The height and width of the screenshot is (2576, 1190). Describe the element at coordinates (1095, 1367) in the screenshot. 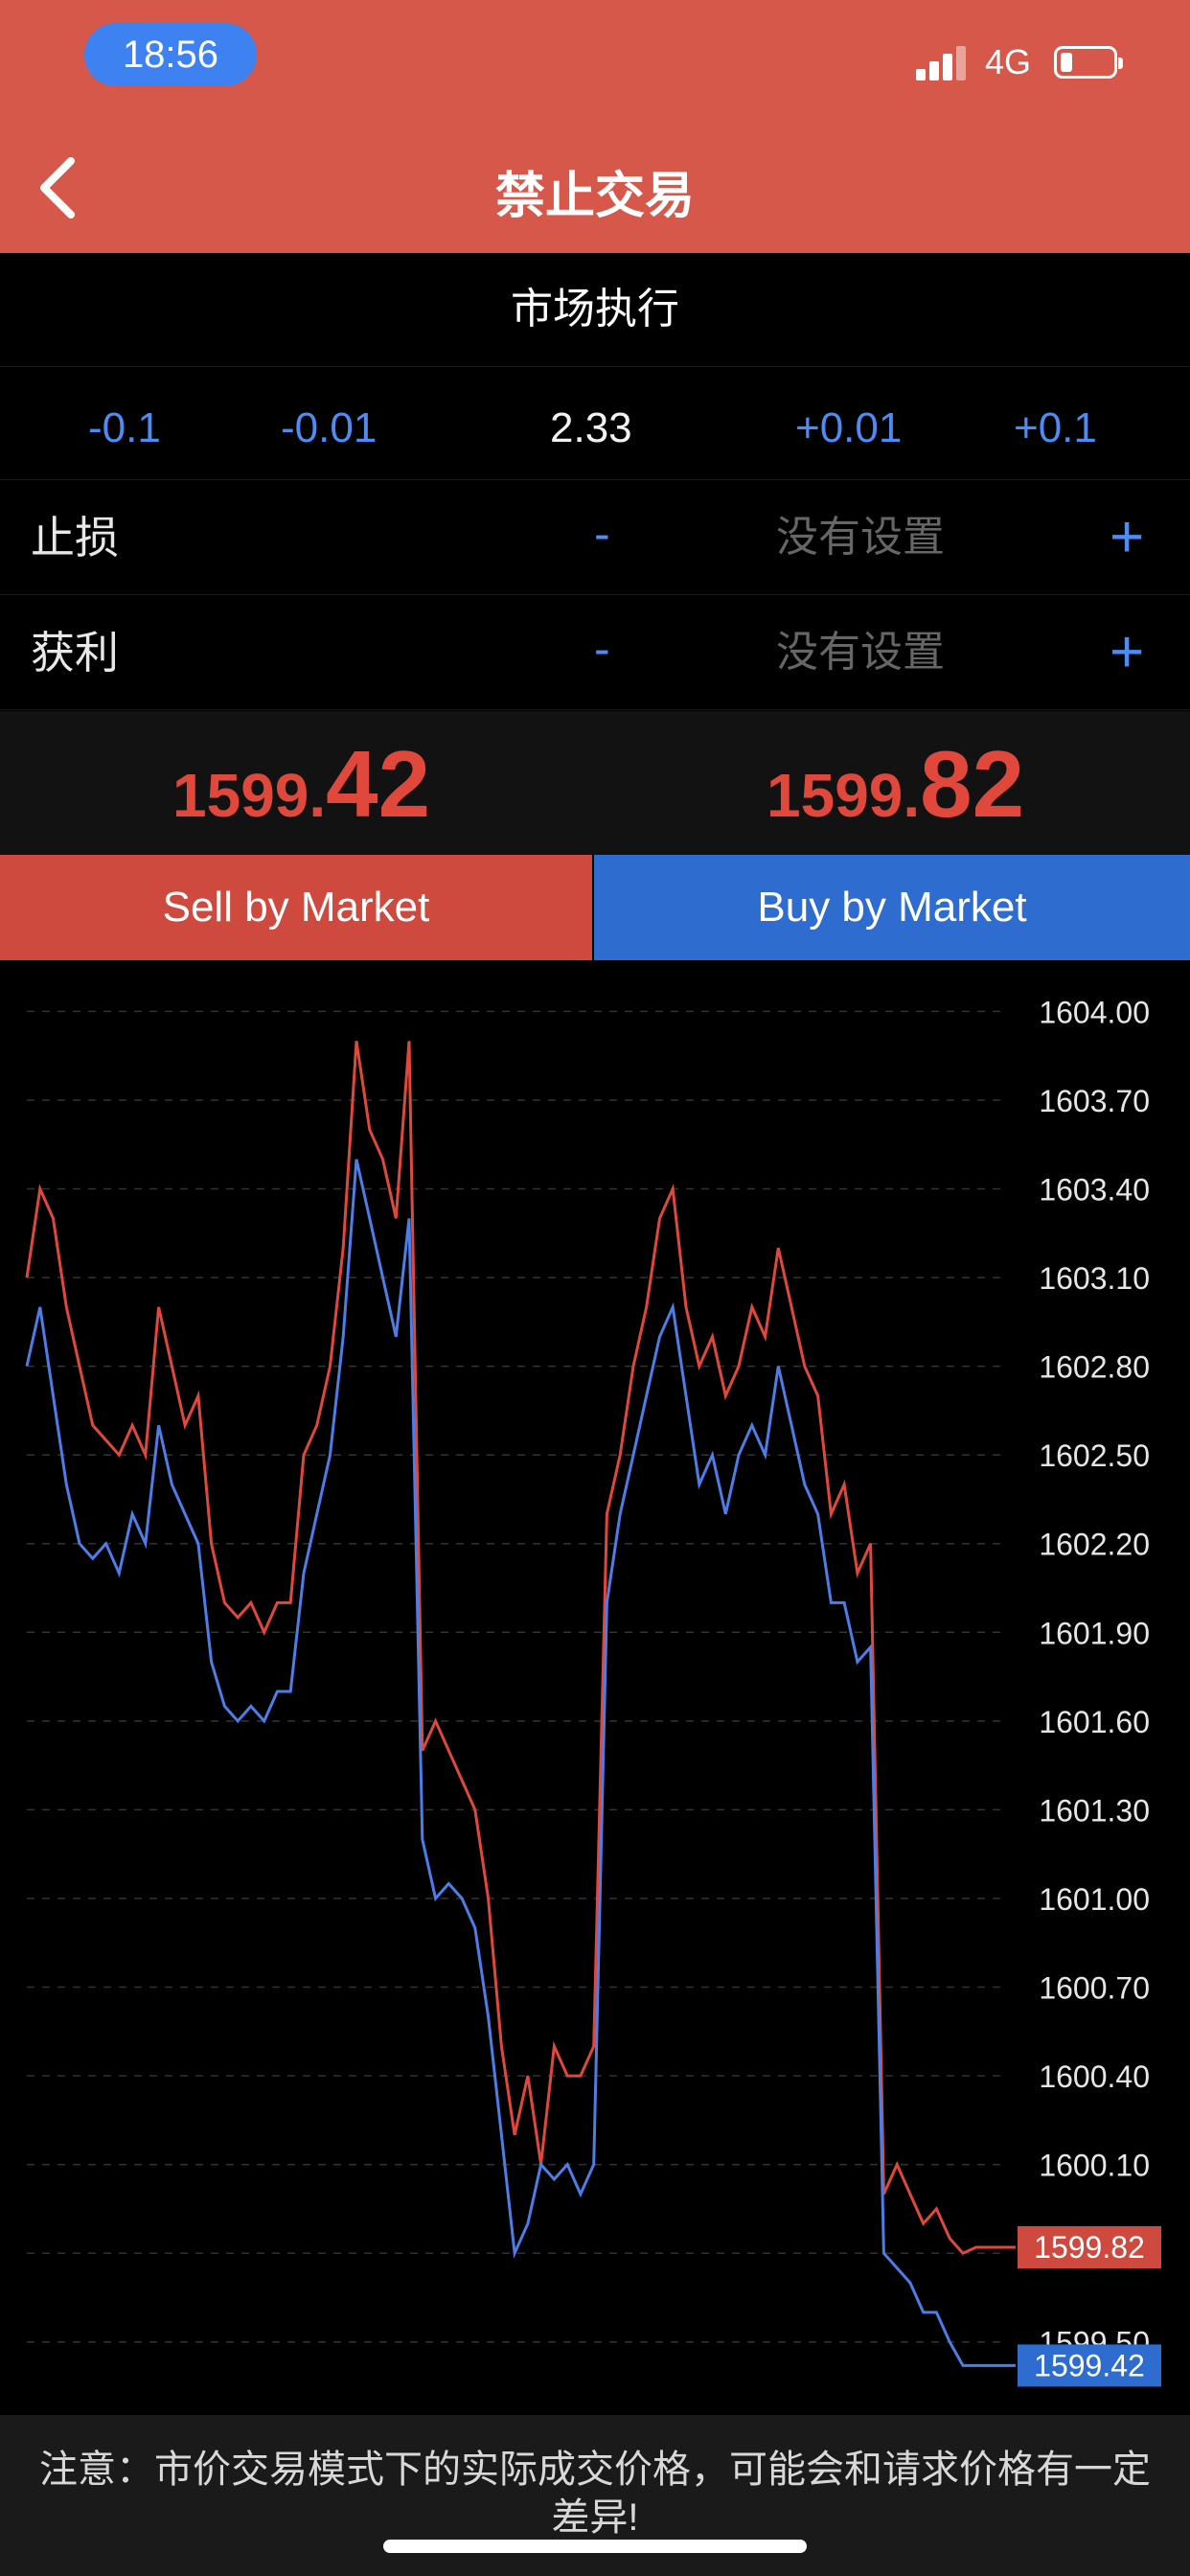

I see `y-tick-label: 1602.80` at that location.